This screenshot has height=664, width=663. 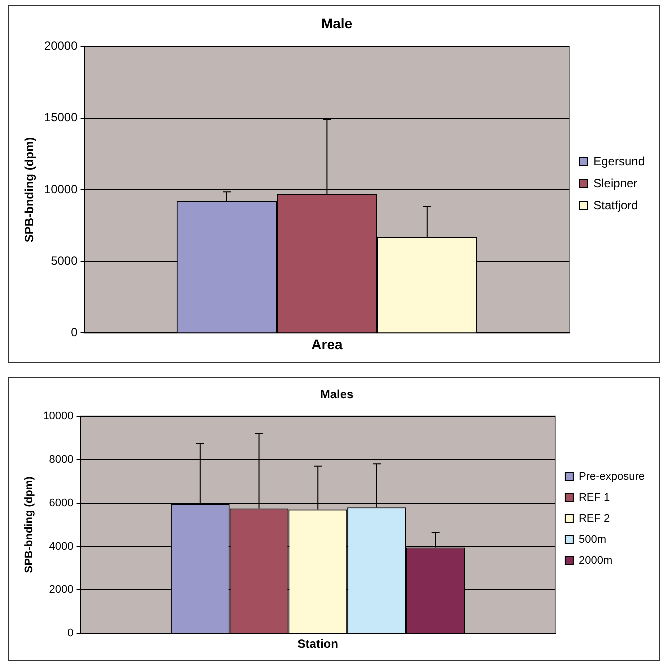 I want to click on legend-label: REF 1, so click(x=594, y=498).